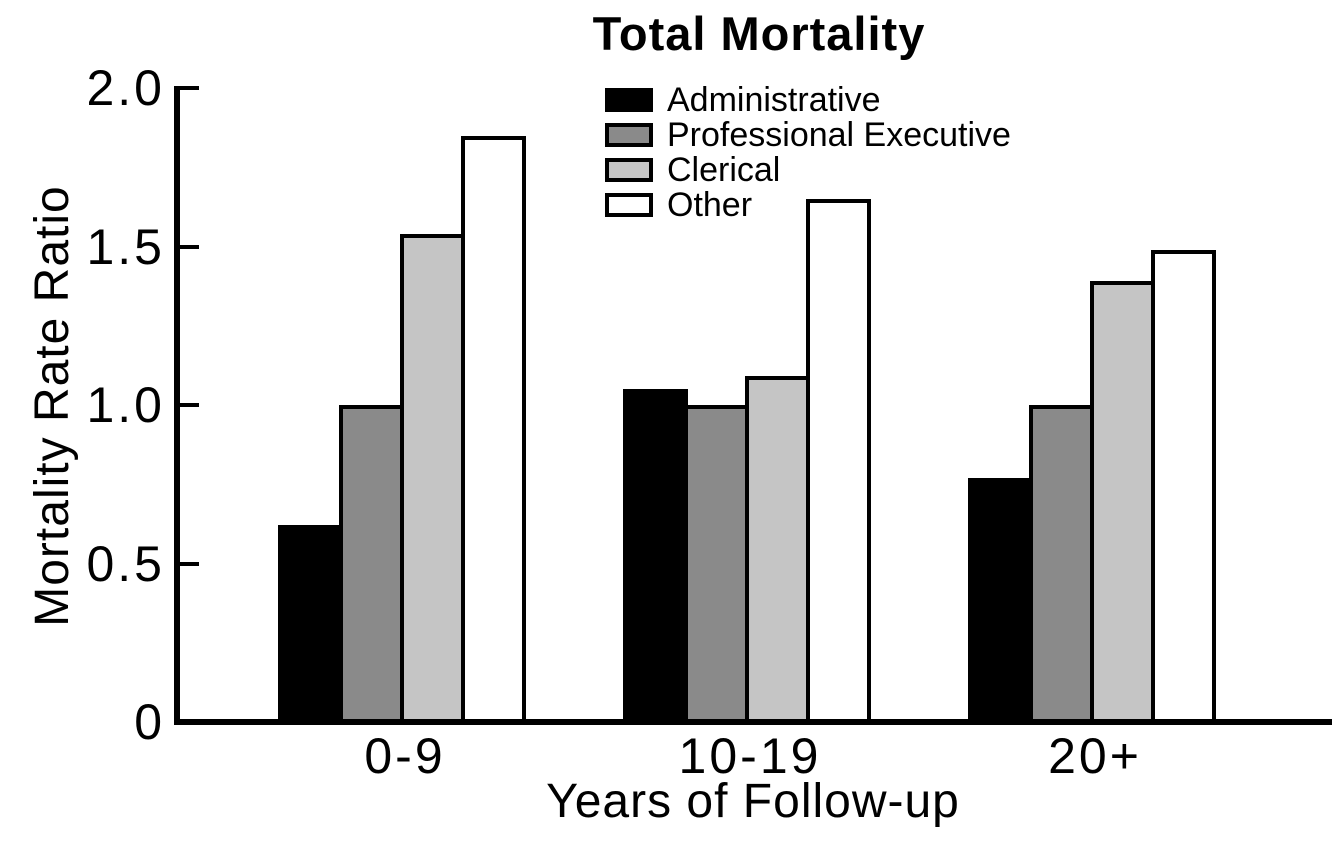 The width and height of the screenshot is (1334, 850). What do you see at coordinates (1095, 756) in the screenshot?
I see `x-category-label-20-: 20+` at bounding box center [1095, 756].